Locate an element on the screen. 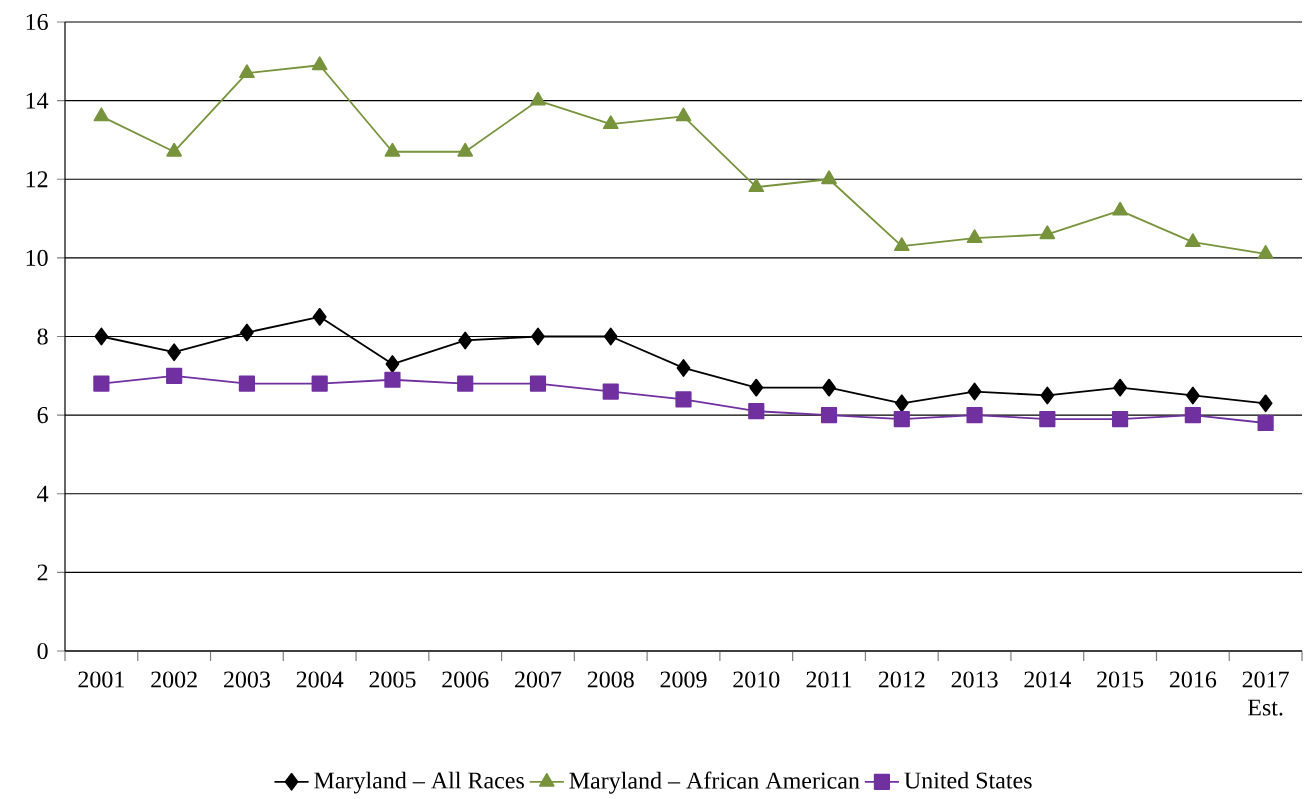  y-tick-label: 4 is located at coordinates (43, 493).